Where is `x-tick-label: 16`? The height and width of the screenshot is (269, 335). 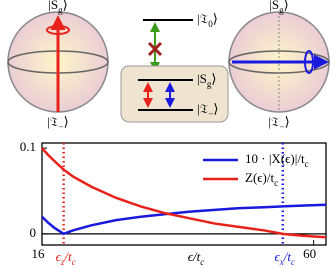 x-tick-label: 16 is located at coordinates (39, 253).